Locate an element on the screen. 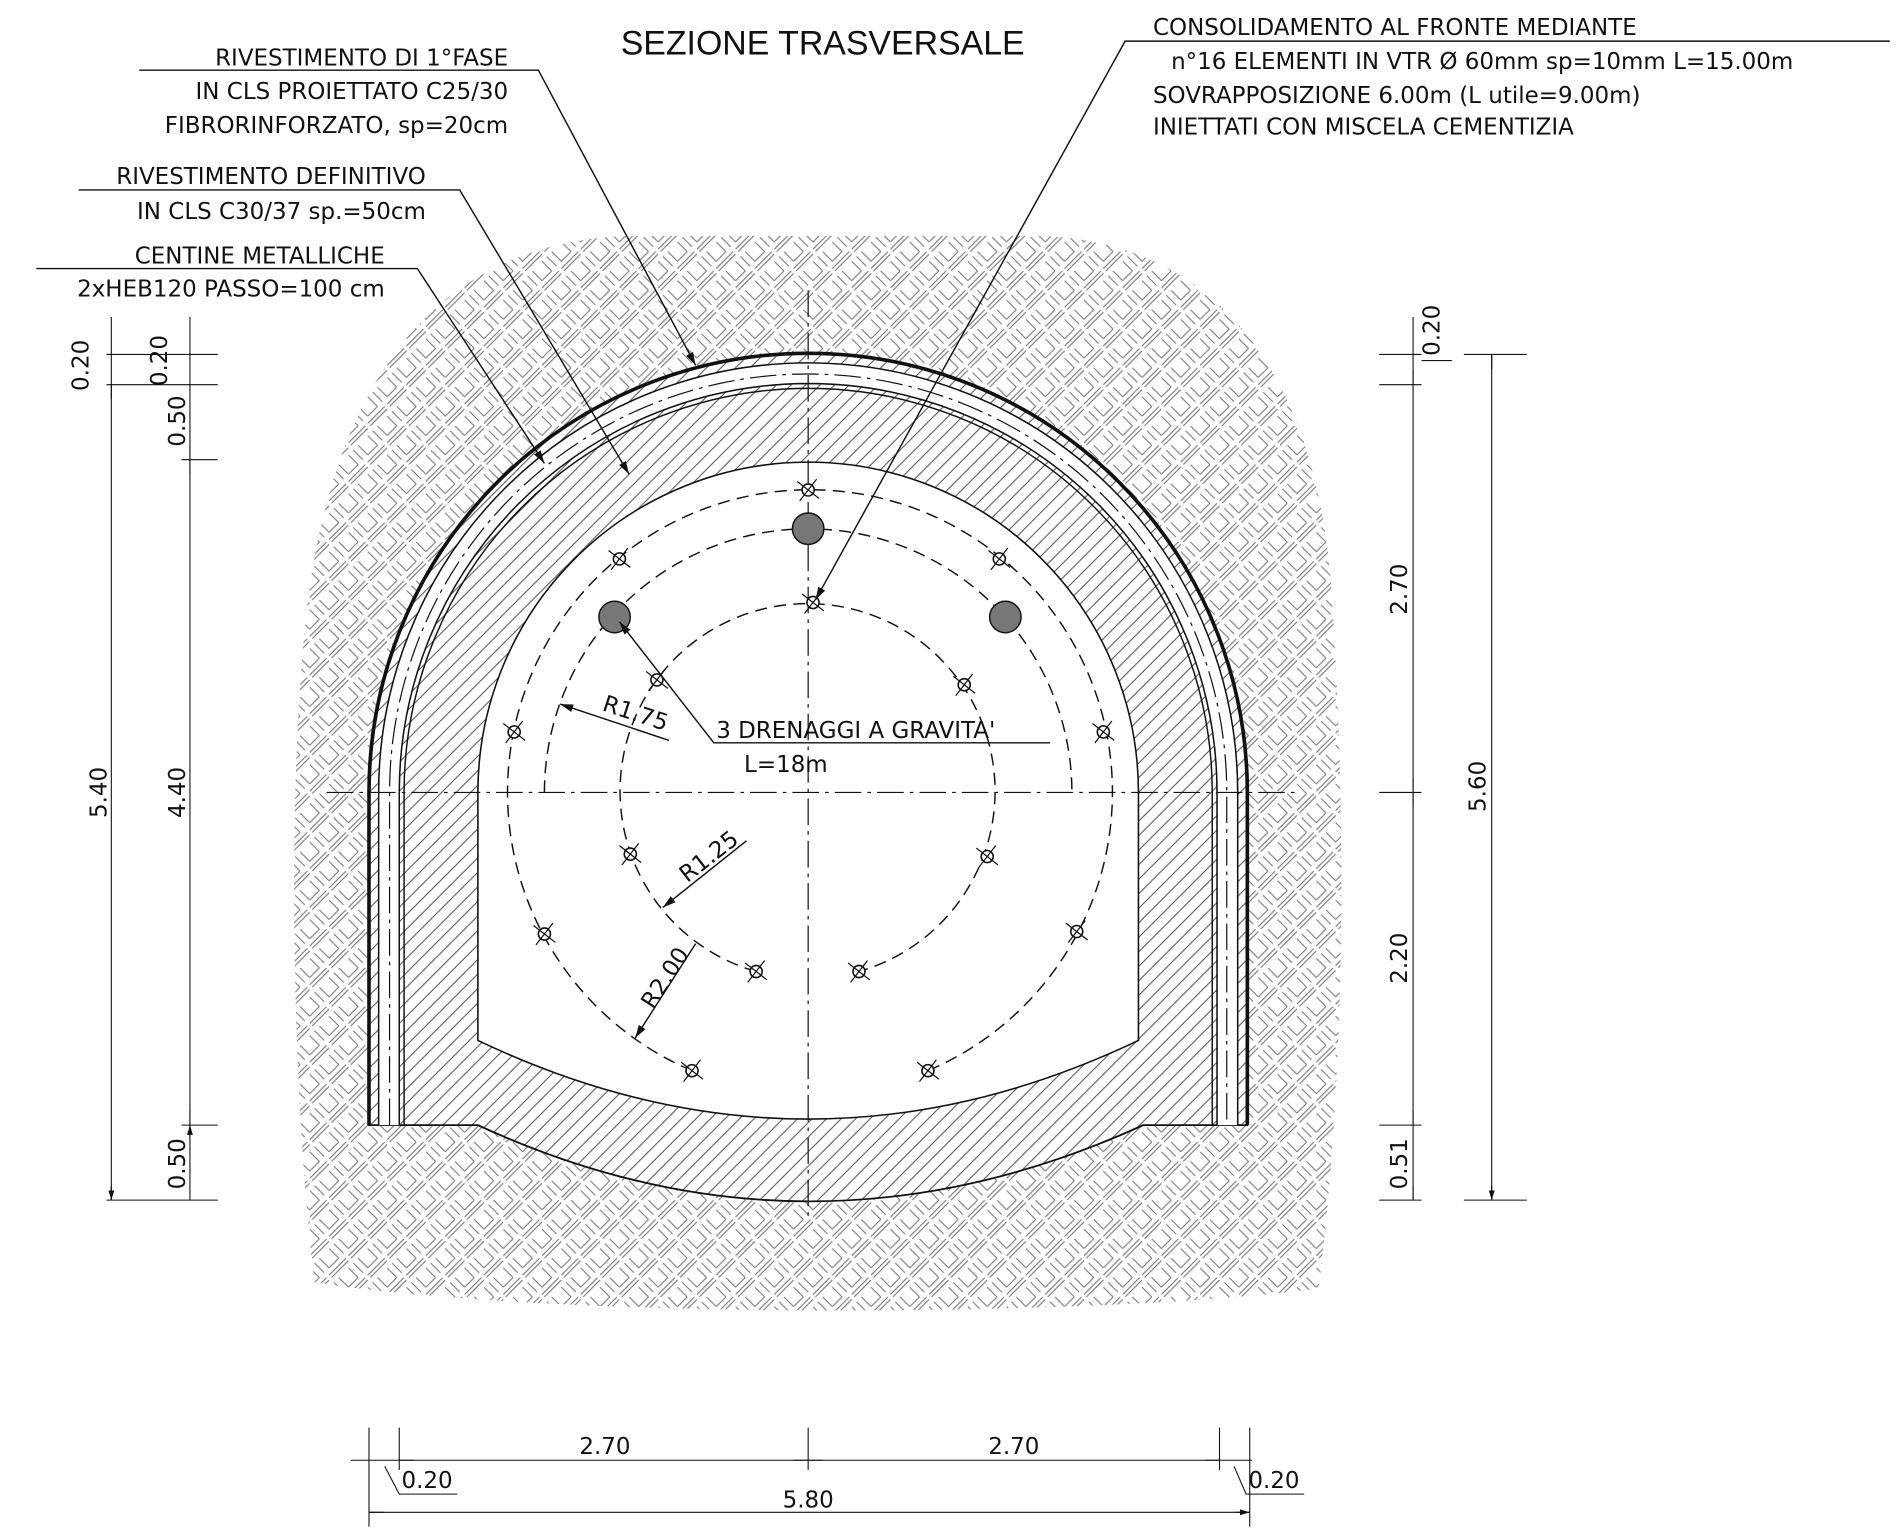 The width and height of the screenshot is (1897, 1528). callout-text: IN CLS C30/37 sp.=50cm is located at coordinates (281, 212).